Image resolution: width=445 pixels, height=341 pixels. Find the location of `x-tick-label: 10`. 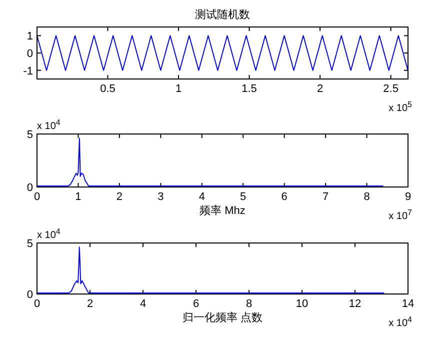

x-tick-label: 10 is located at coordinates (302, 304).